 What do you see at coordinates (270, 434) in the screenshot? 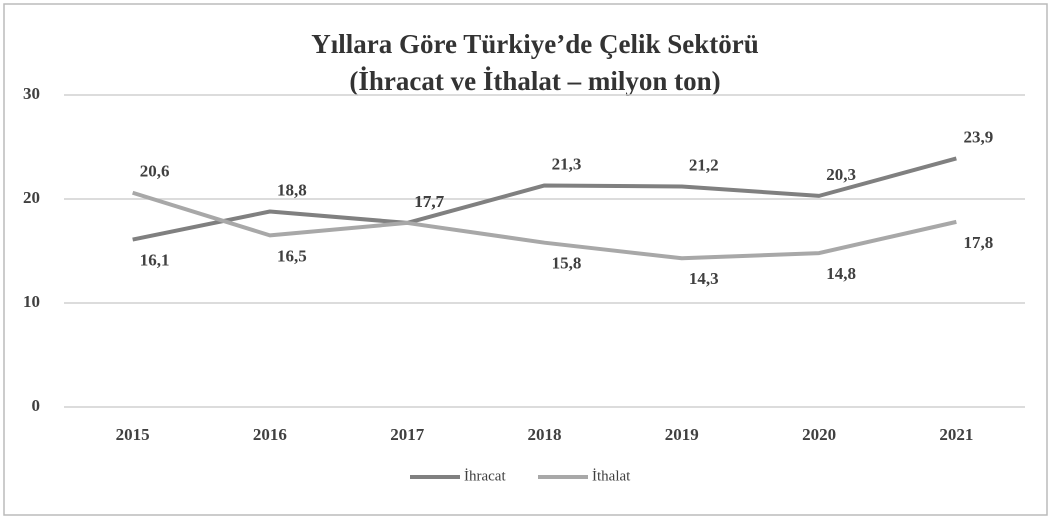
I see `x-tick-label: 2016` at bounding box center [270, 434].